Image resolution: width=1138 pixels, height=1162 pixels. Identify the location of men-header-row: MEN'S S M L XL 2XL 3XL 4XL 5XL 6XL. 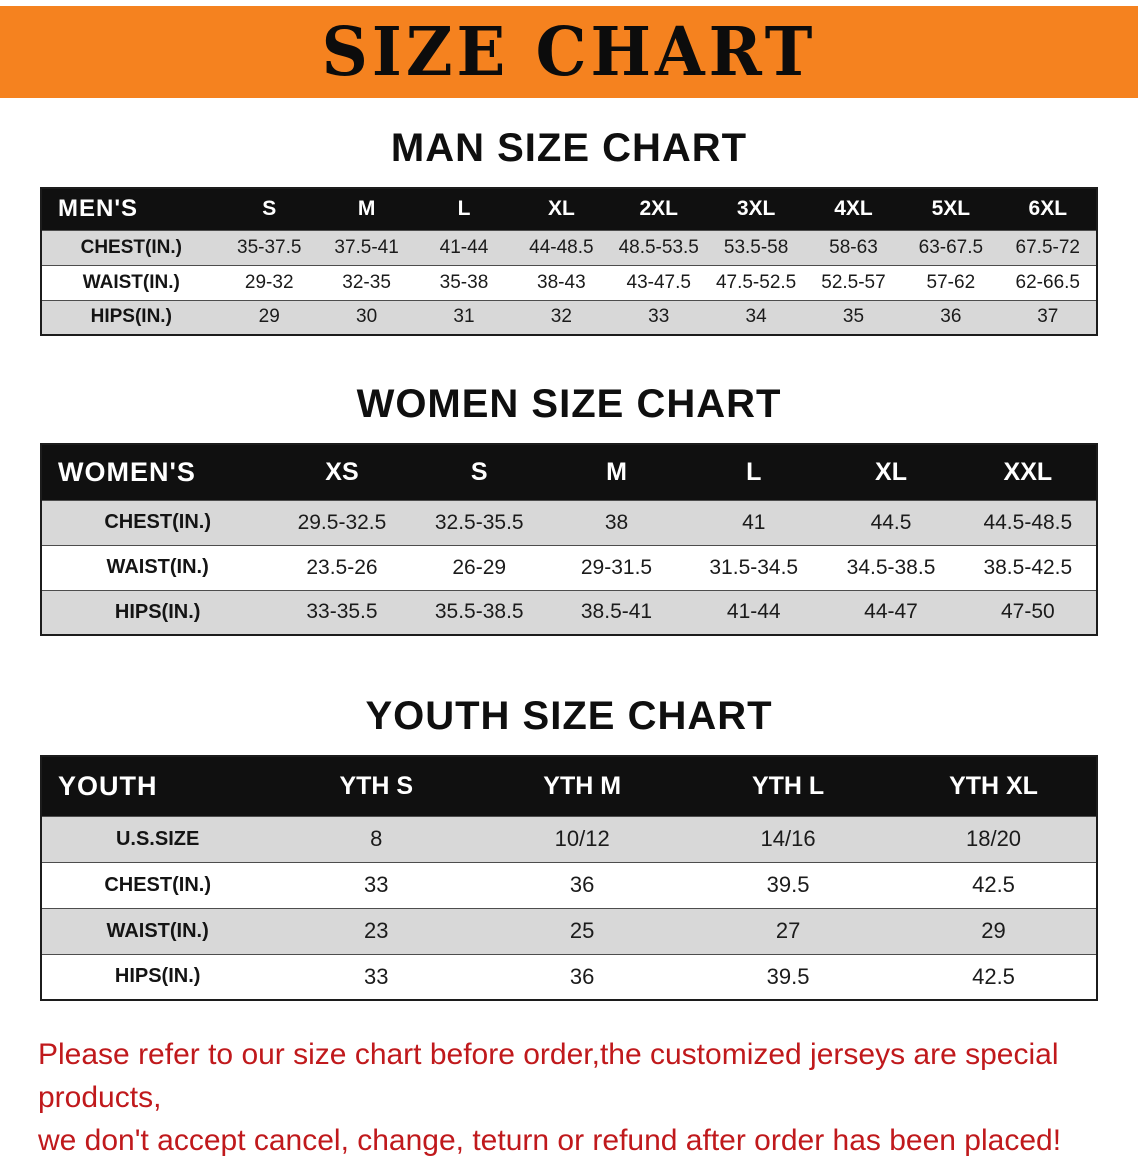
(569, 209).